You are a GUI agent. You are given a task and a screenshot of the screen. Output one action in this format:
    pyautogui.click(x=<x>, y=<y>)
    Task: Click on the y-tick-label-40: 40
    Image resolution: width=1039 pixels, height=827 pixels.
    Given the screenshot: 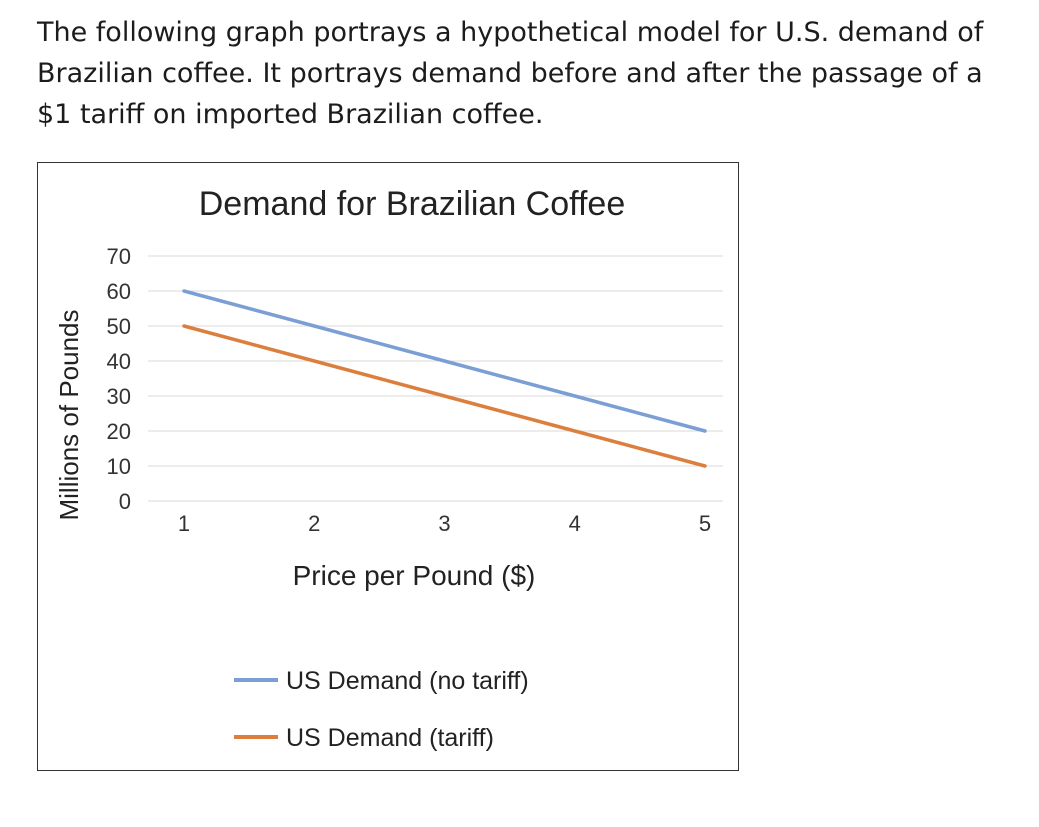 What is the action you would take?
    pyautogui.click(x=119, y=361)
    